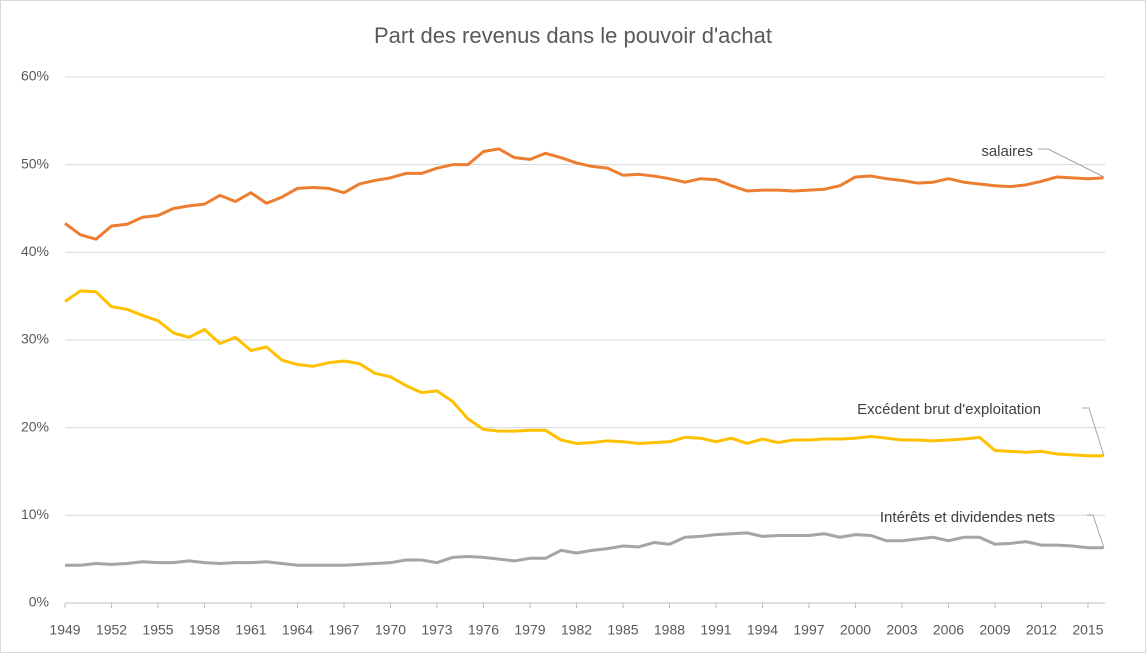 The width and height of the screenshot is (1146, 653). I want to click on y-tick-label: 50%, so click(35, 163).